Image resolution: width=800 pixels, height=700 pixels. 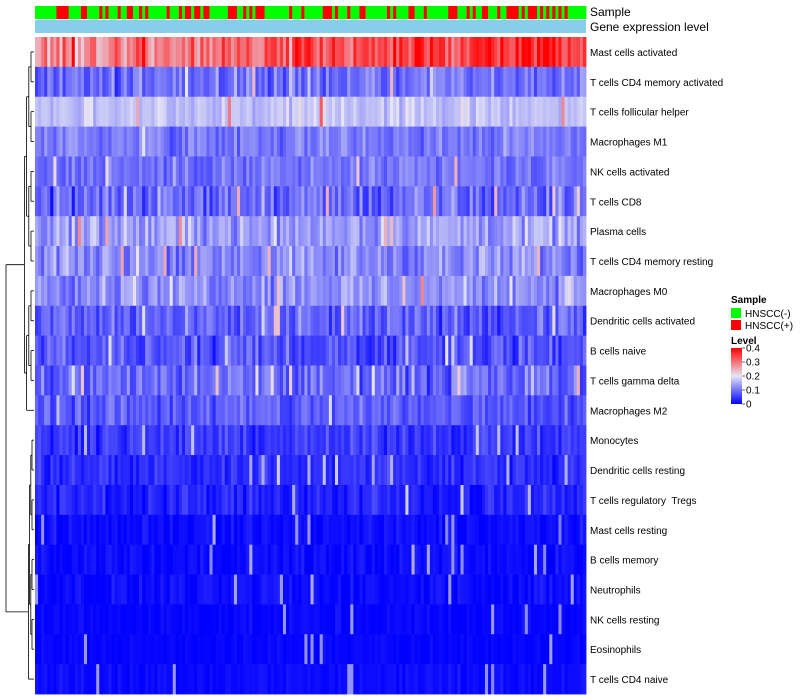 I want to click on heatmap-row, so click(x=311, y=559).